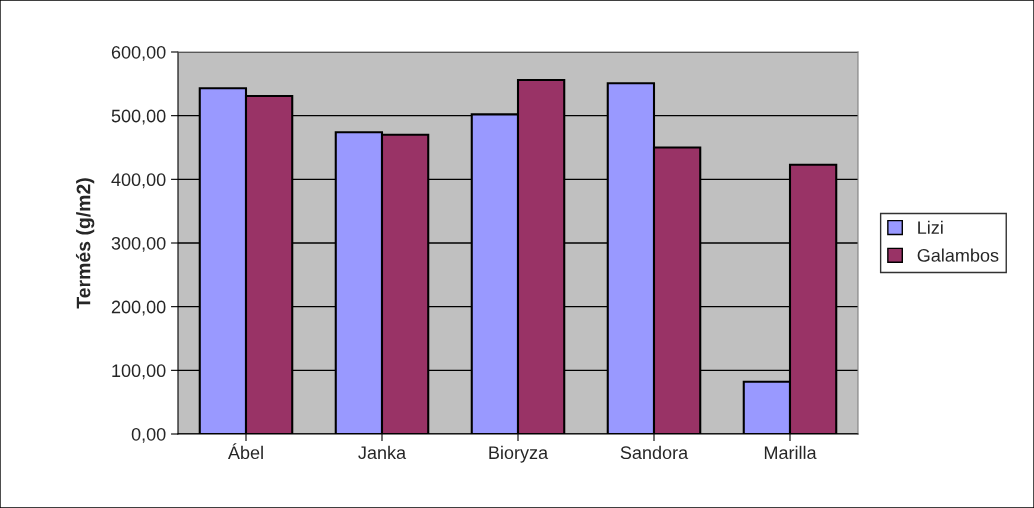 The image size is (1034, 508). What do you see at coordinates (519, 454) in the screenshot?
I see `x-tick-label: Bioryza` at bounding box center [519, 454].